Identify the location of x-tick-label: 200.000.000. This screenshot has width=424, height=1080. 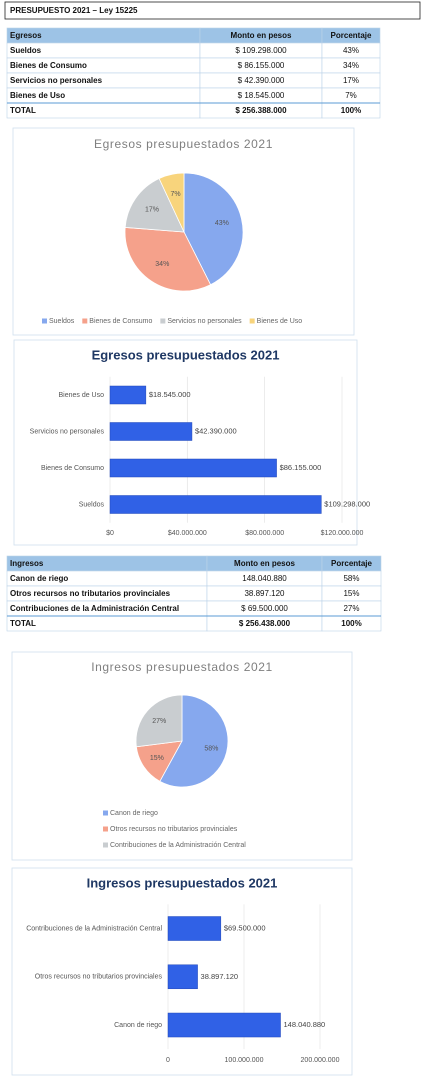
(320, 1060).